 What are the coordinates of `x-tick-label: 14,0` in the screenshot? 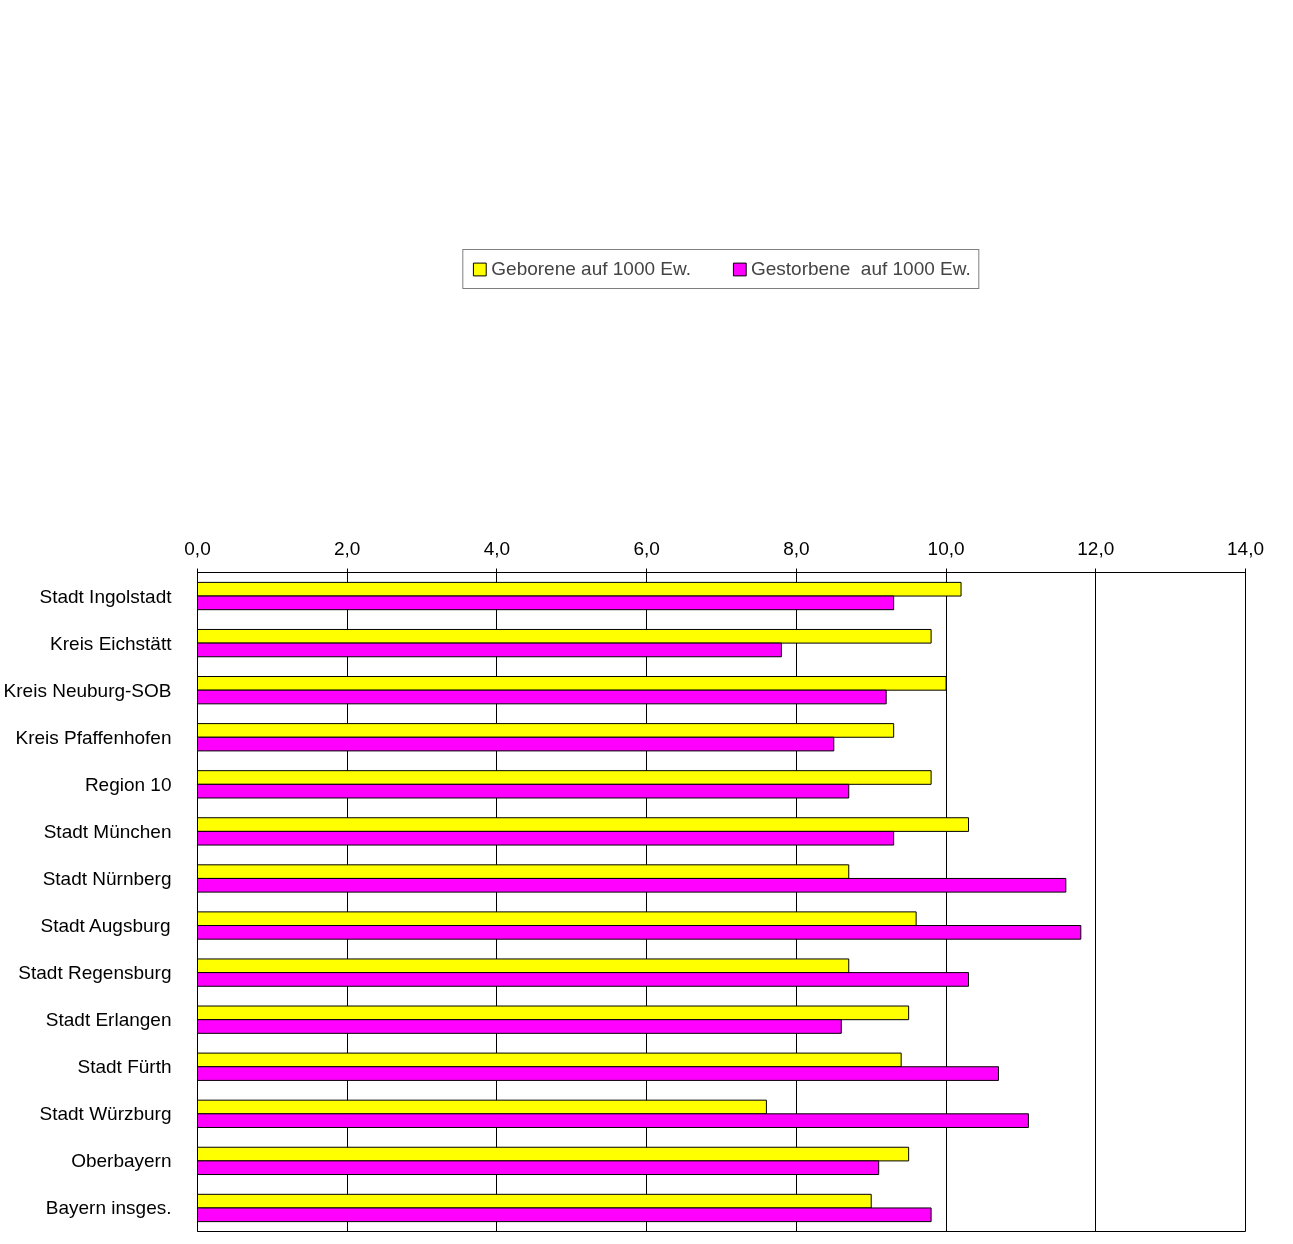 It's located at (1245, 548).